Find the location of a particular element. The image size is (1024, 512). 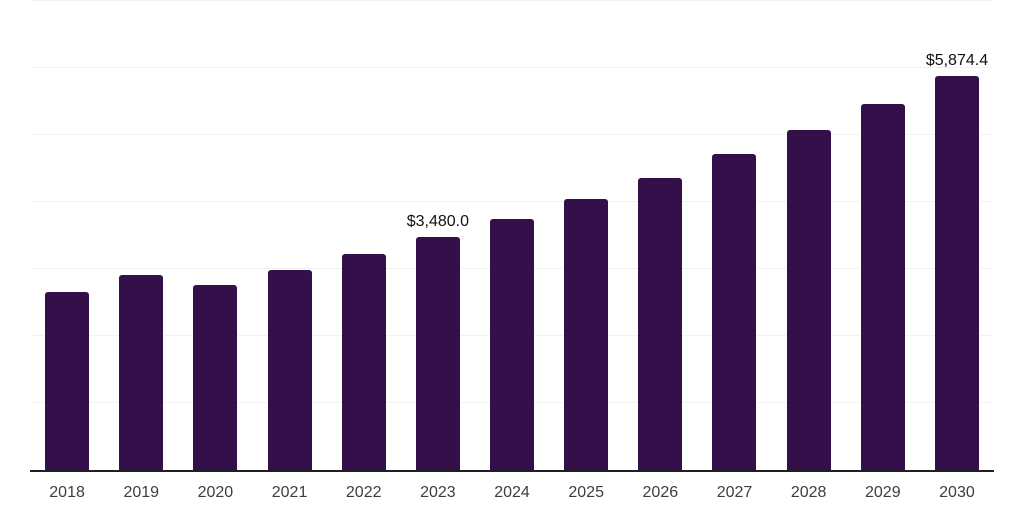

bar-slot-2022 is located at coordinates (364, 235).